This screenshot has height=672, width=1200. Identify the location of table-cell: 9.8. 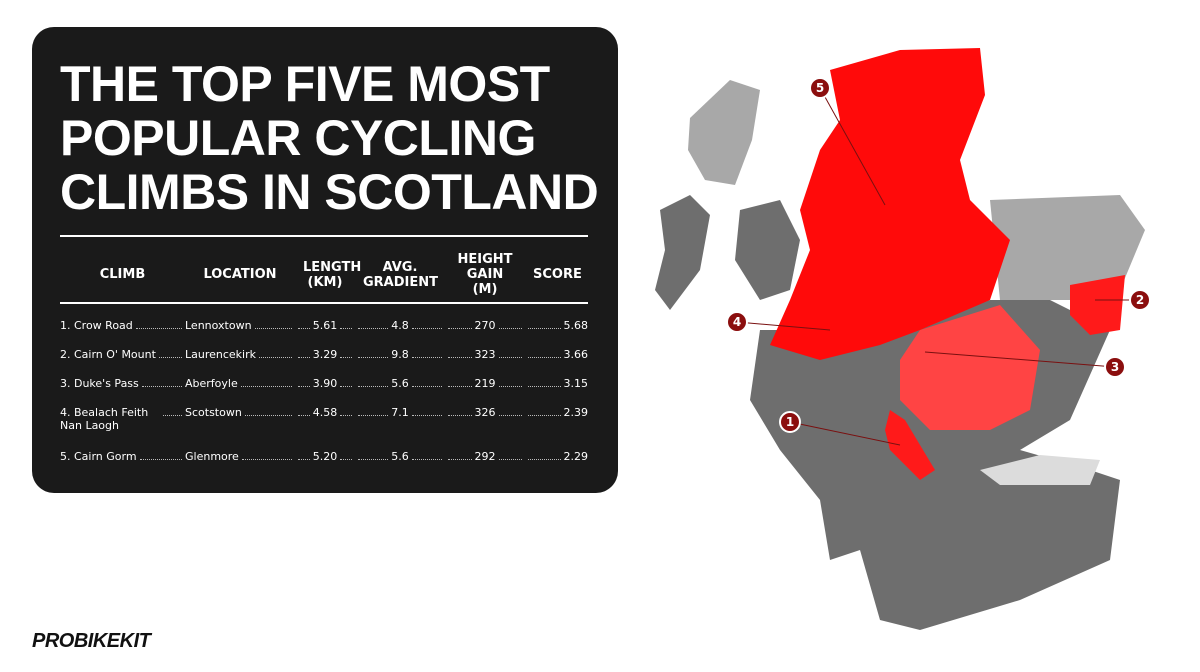
(400, 354).